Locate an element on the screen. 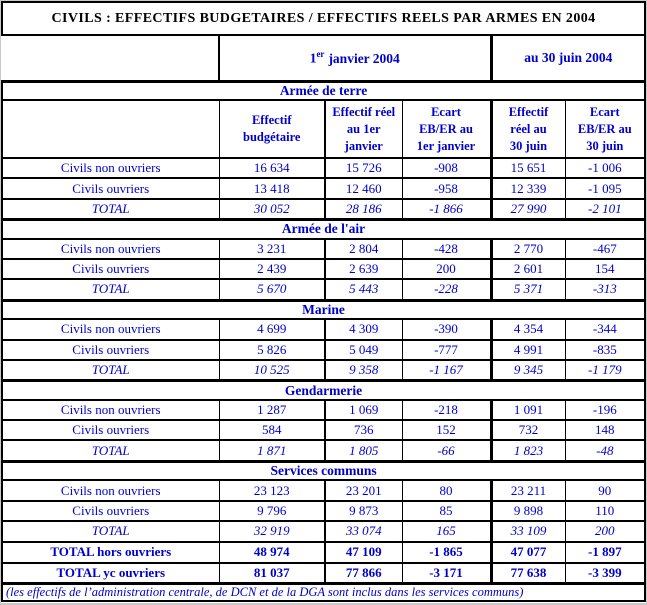  section-header-row: Armée de l'air is located at coordinates (323, 228).